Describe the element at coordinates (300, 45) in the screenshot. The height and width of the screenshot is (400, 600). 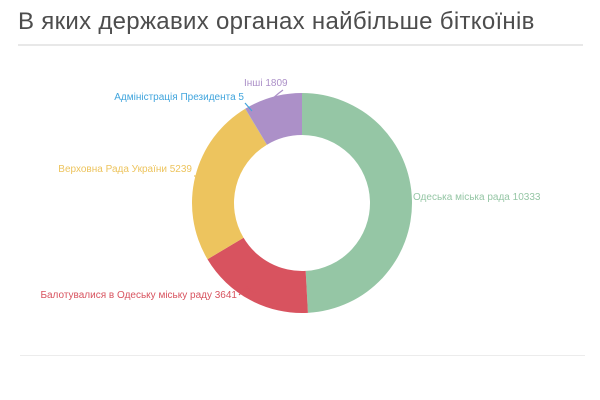
I see `title-divider` at that location.